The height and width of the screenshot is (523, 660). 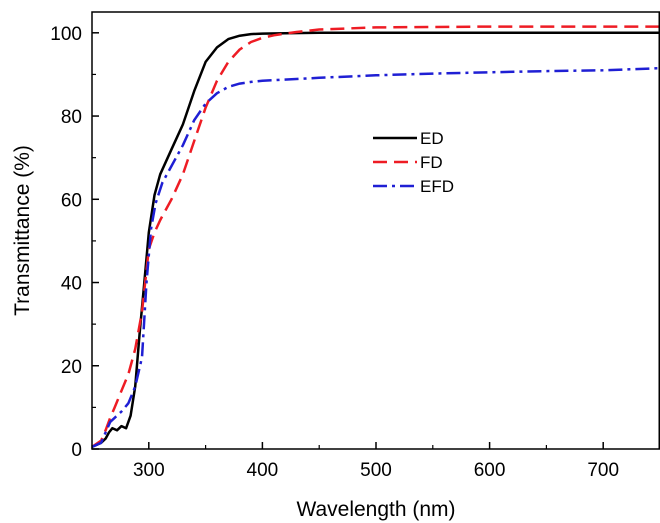 I want to click on x-tick-label: 400, so click(x=263, y=470).